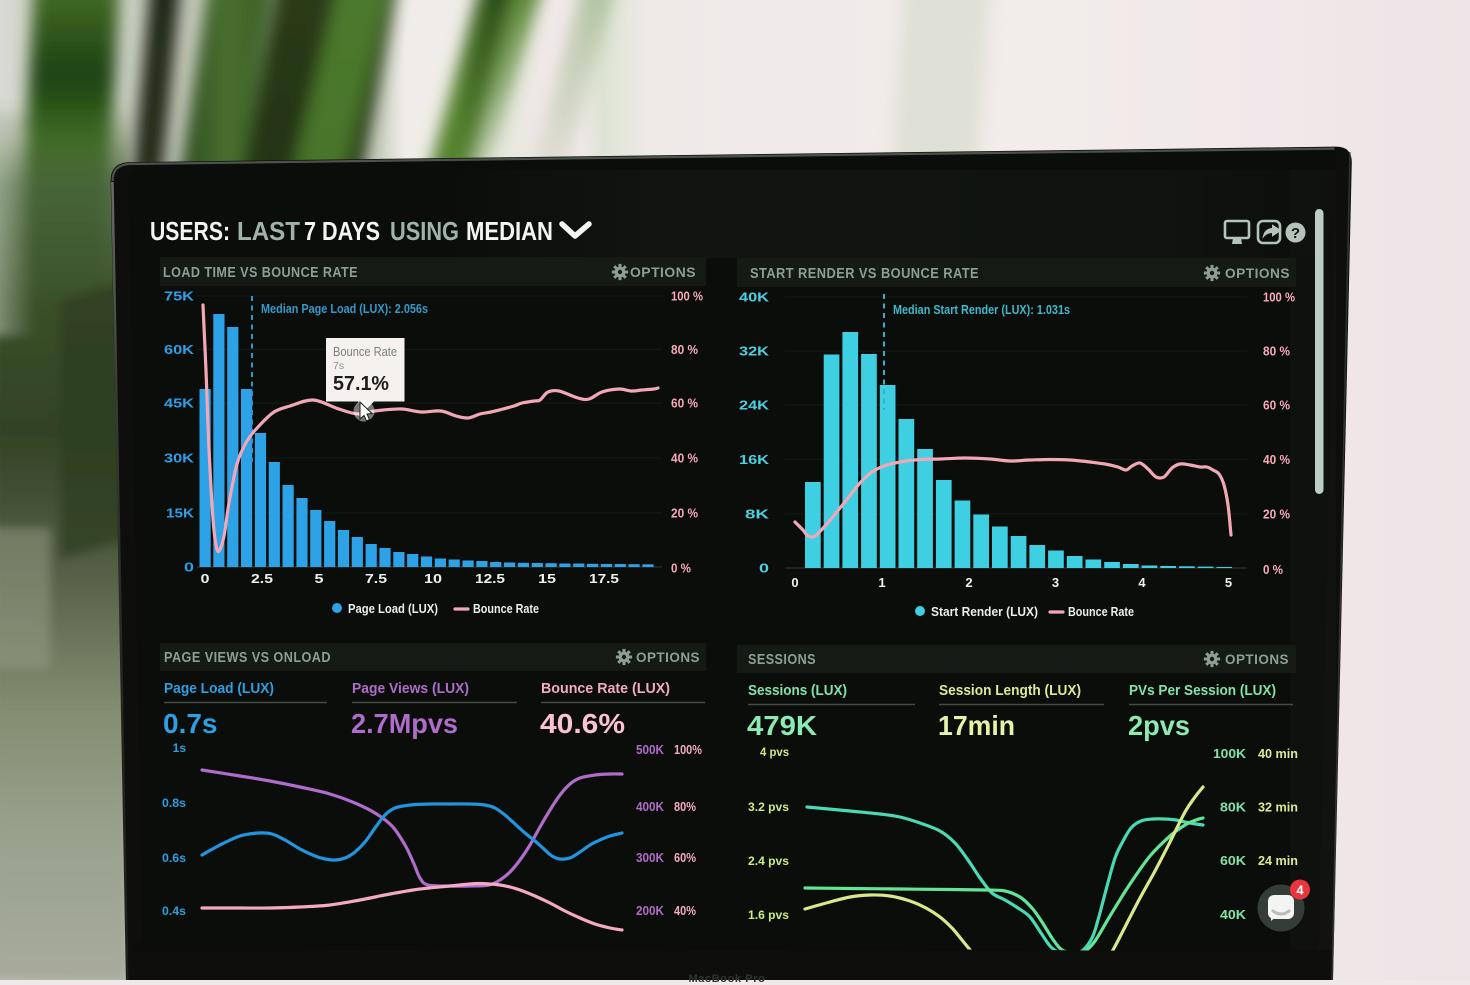  What do you see at coordinates (754, 459) in the screenshot?
I see `svg-text: 16K` at bounding box center [754, 459].